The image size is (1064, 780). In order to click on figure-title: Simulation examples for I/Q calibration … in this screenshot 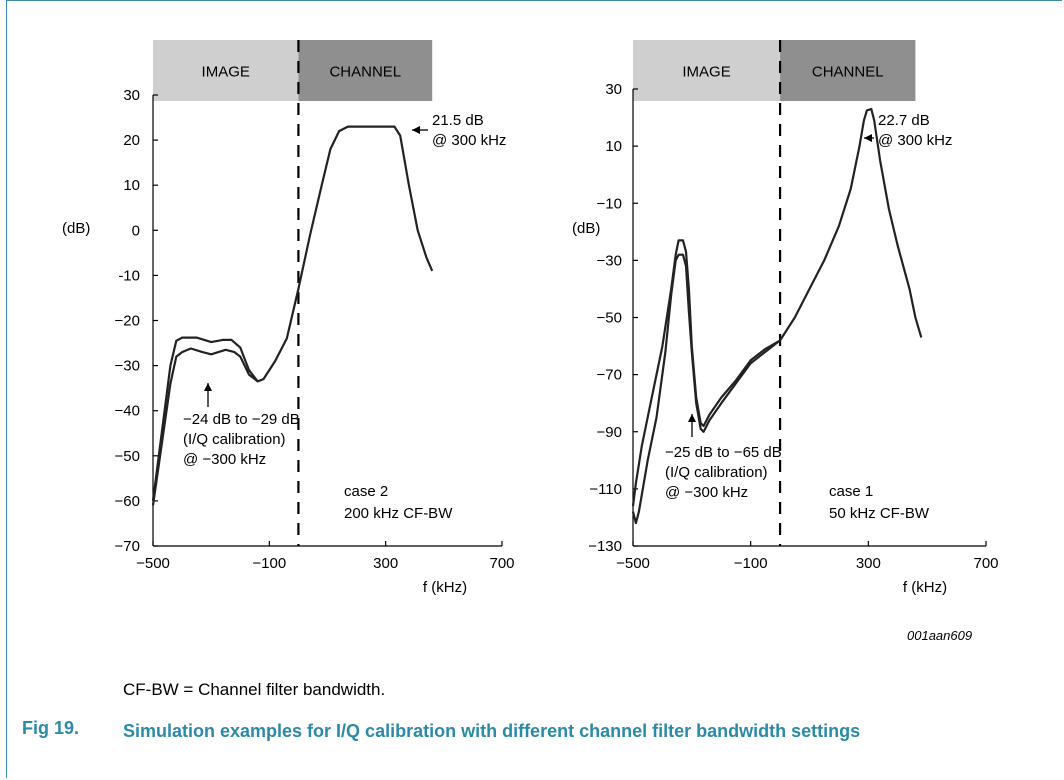, I will do `click(492, 731)`.